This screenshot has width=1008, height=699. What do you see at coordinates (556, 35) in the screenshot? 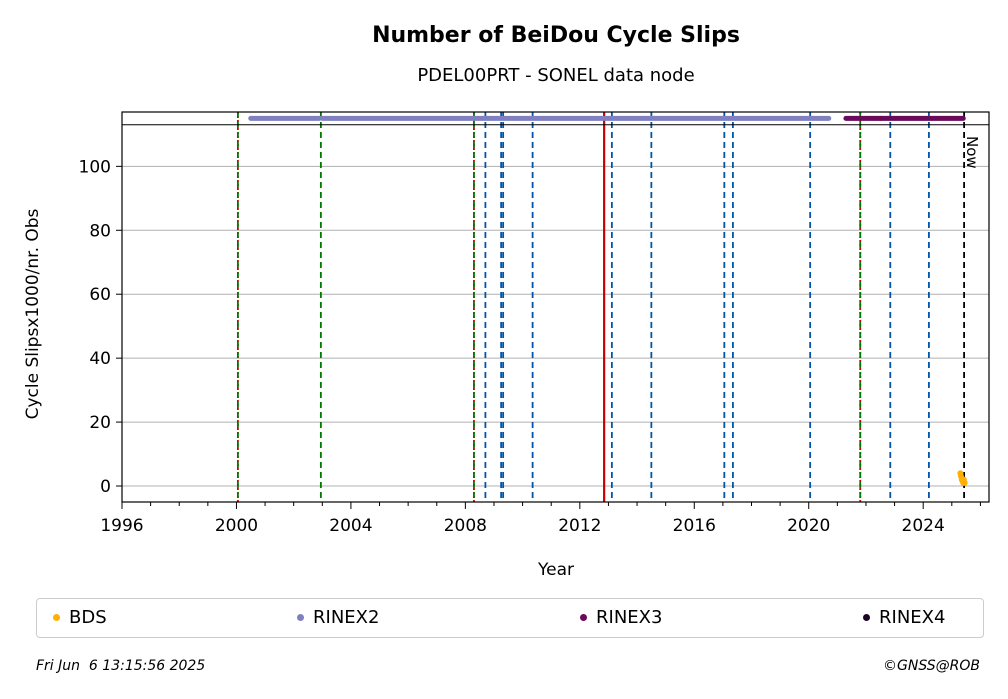
I see `chart-title: Number of BeiDou Cycle Slips` at bounding box center [556, 35].